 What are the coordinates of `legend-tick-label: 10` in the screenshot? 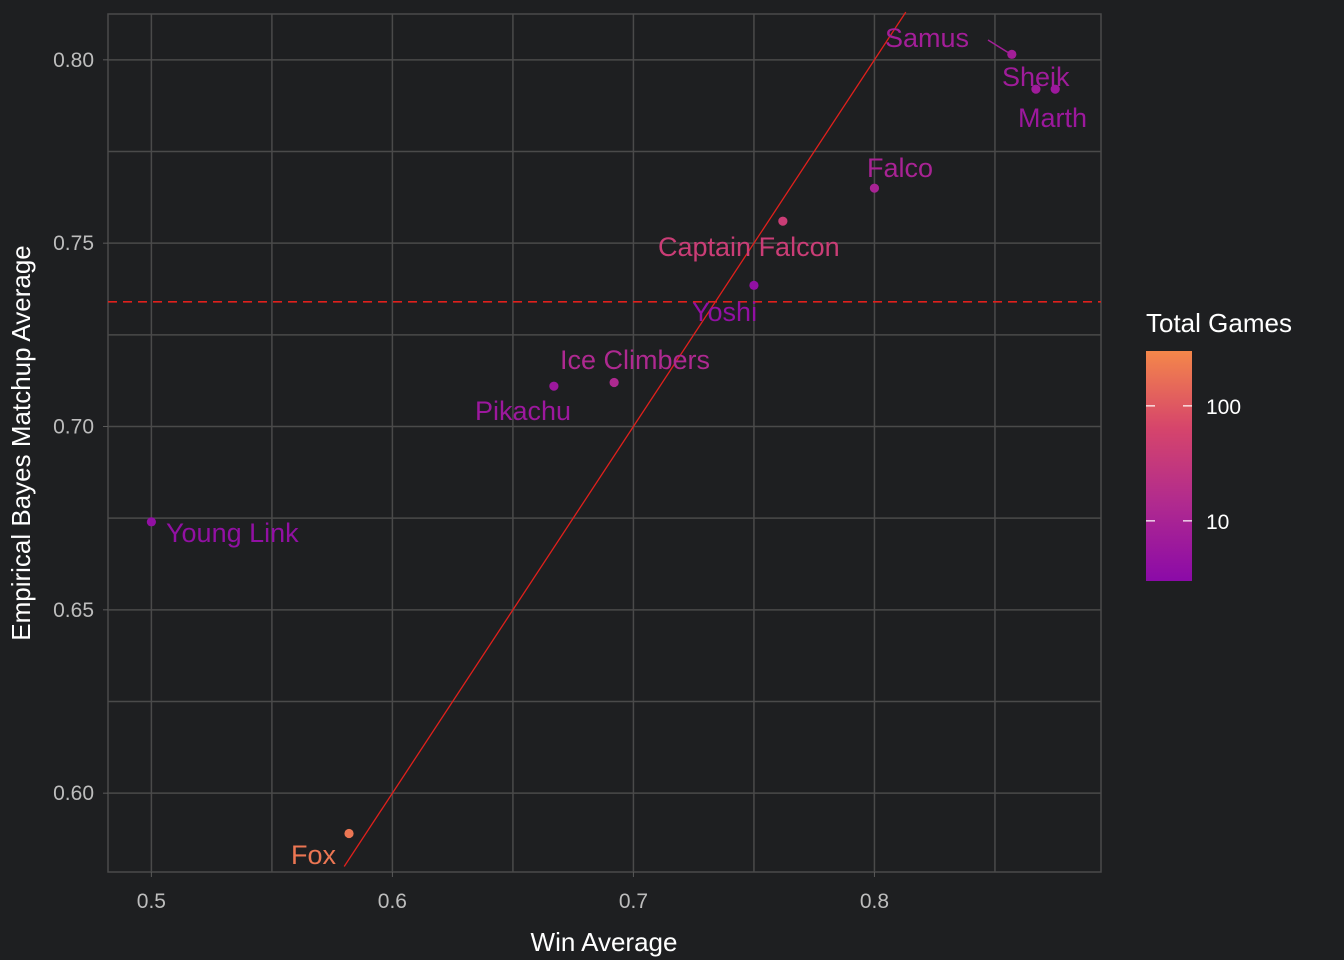 It's located at (1217, 522).